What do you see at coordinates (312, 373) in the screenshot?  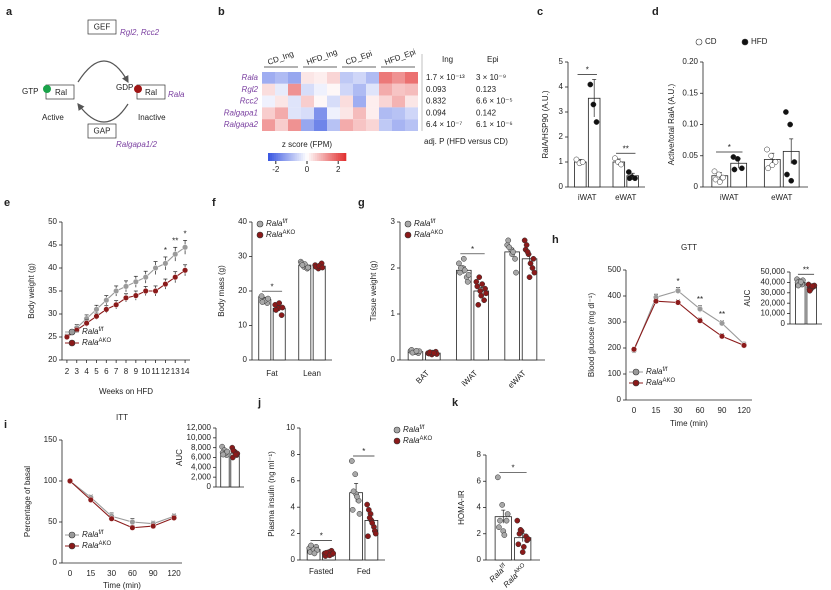 I see `x-tick-label: Lean` at bounding box center [312, 373].